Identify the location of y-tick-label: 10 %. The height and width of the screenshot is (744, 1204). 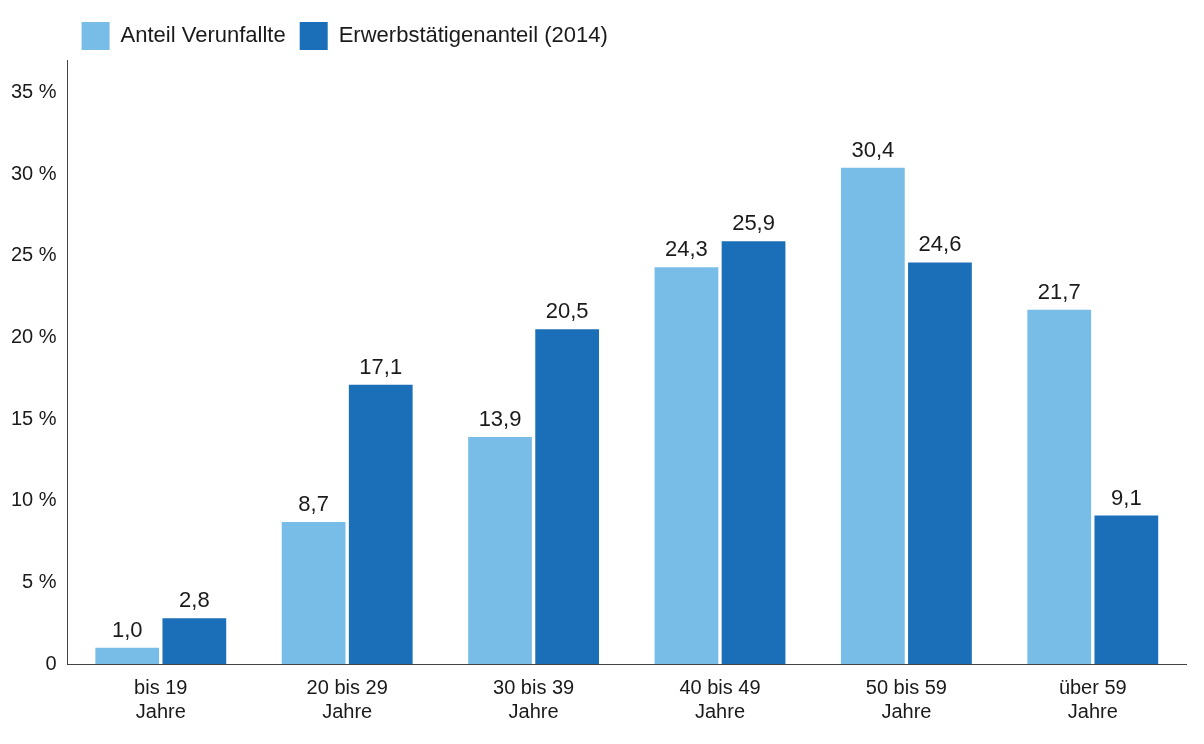
(33, 499).